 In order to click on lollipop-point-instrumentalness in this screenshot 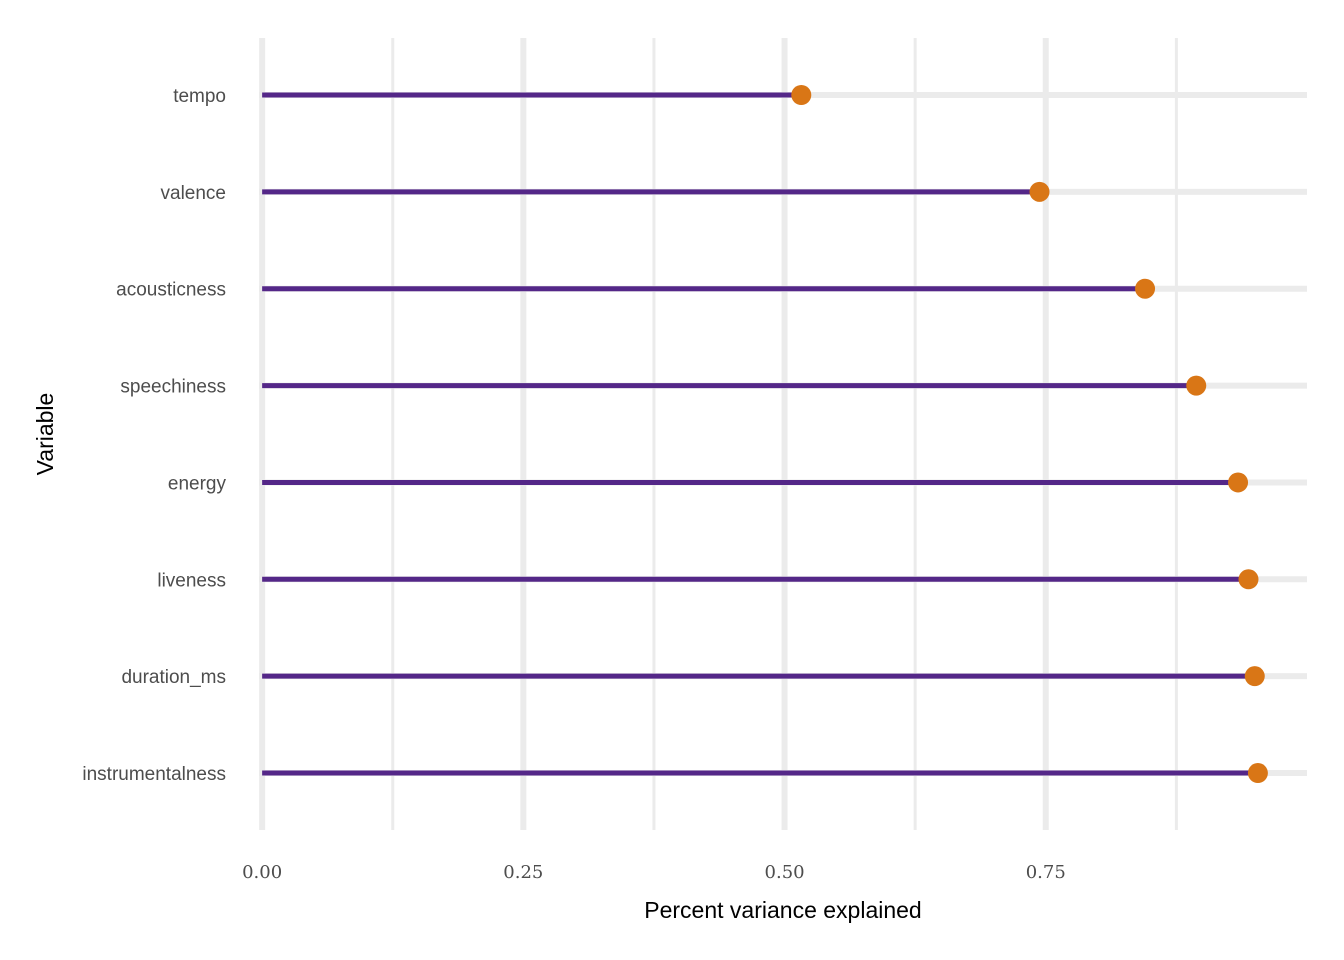, I will do `click(1257, 773)`.